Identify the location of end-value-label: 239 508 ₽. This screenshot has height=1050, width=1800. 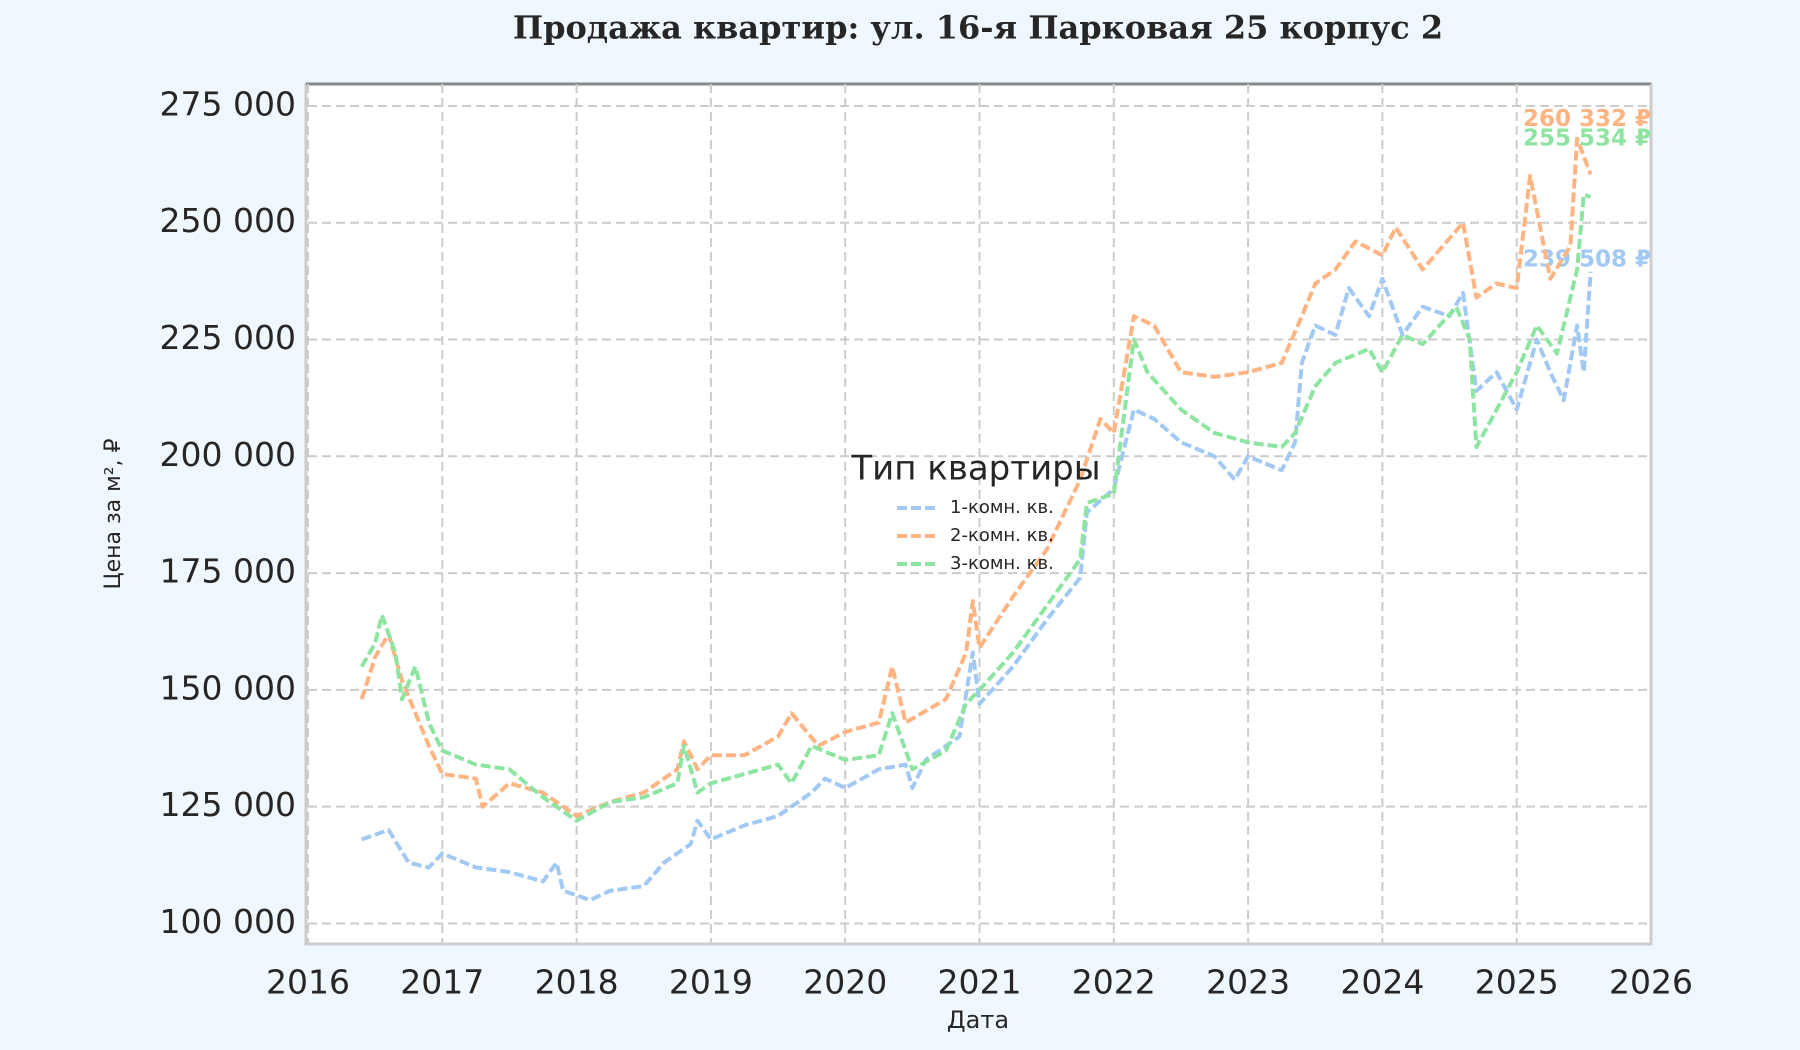
(1587, 259).